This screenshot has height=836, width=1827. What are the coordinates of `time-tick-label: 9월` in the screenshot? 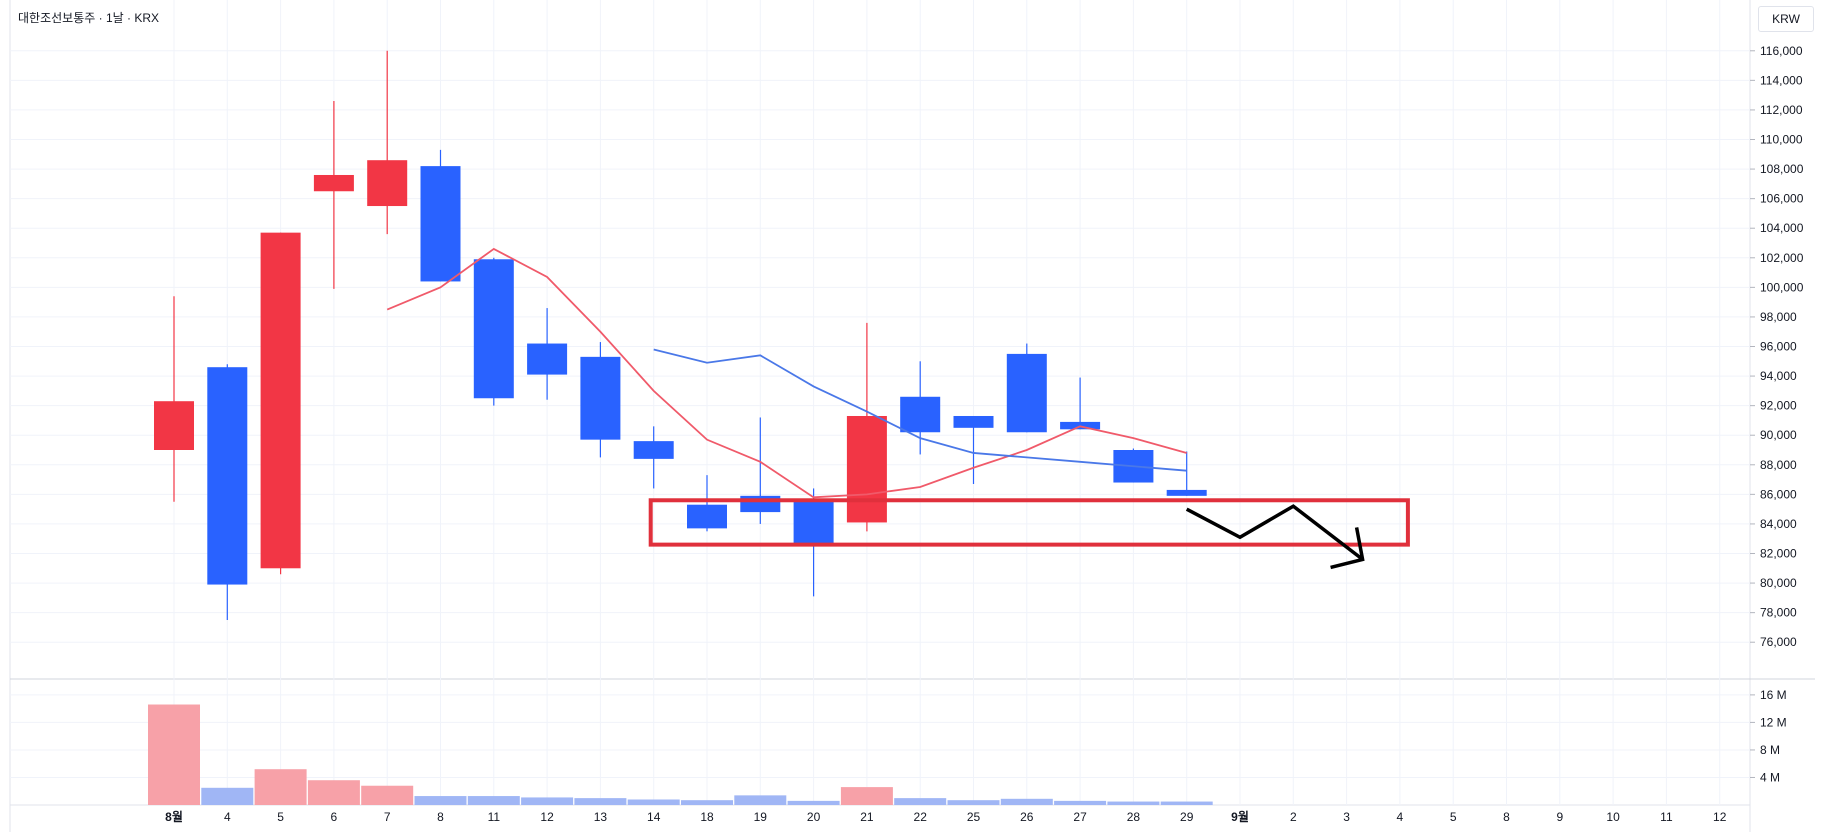 It's located at (1240, 816).